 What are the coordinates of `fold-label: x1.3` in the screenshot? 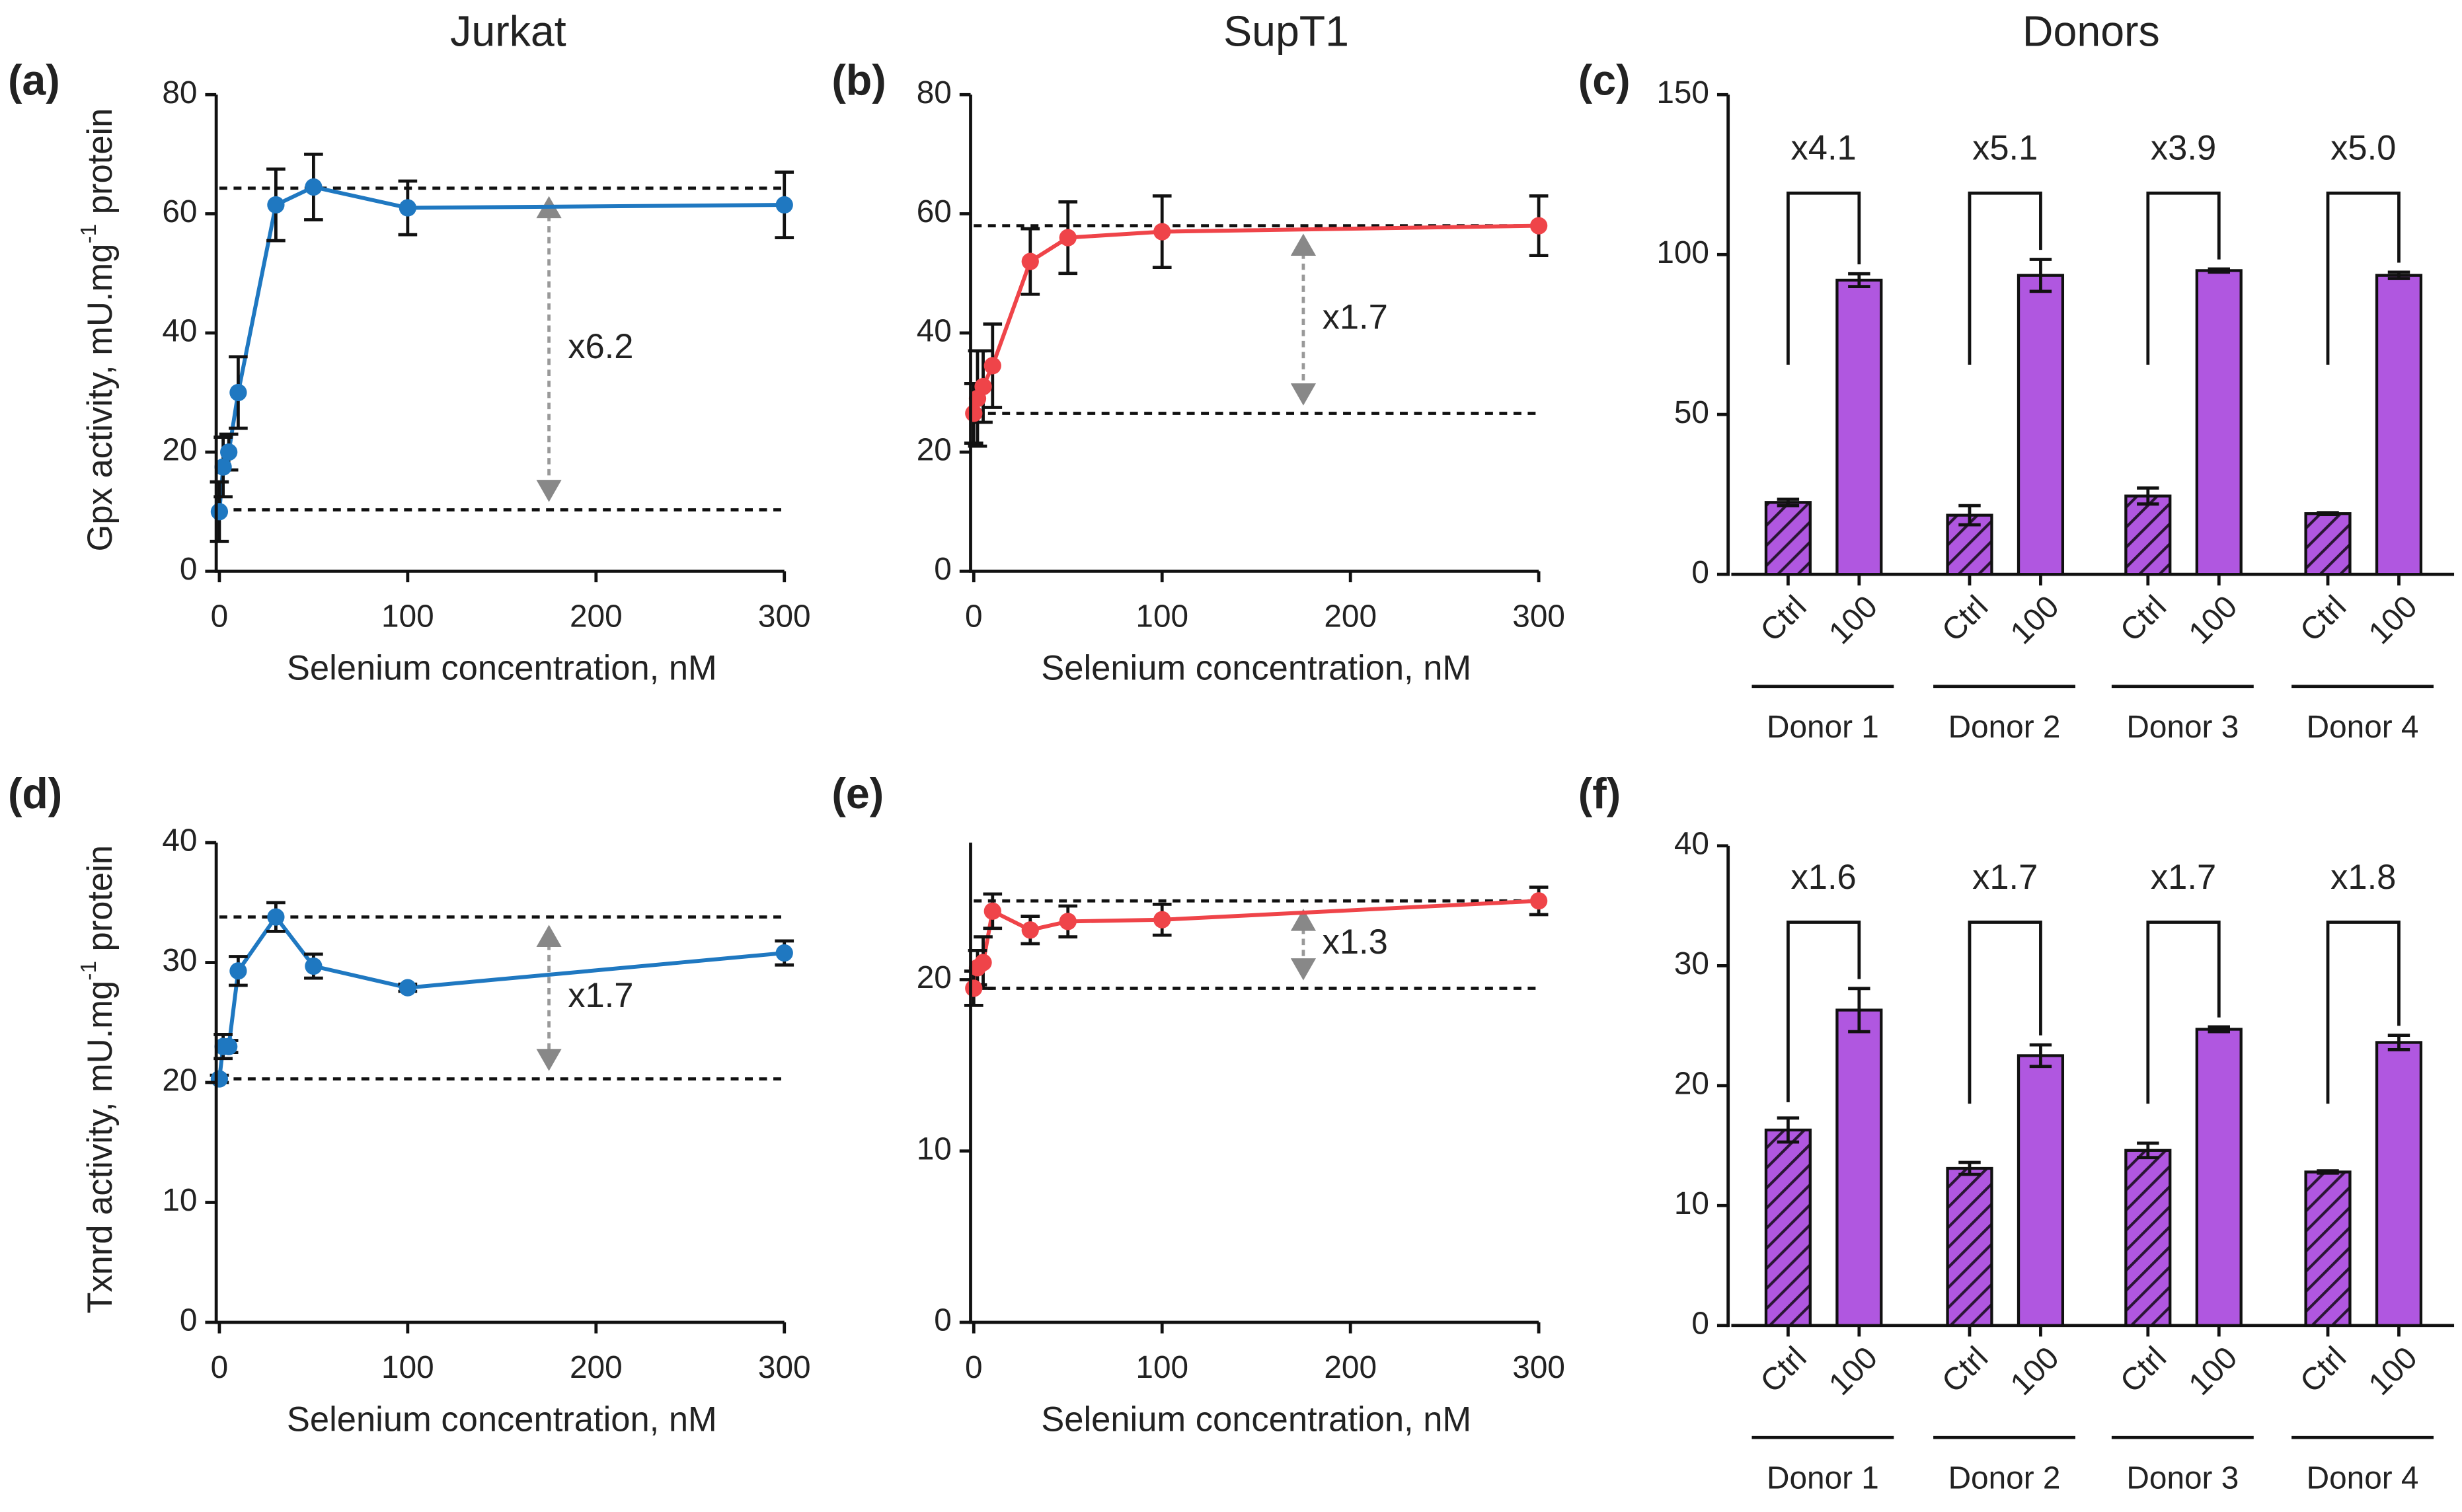 It's located at (1355, 942).